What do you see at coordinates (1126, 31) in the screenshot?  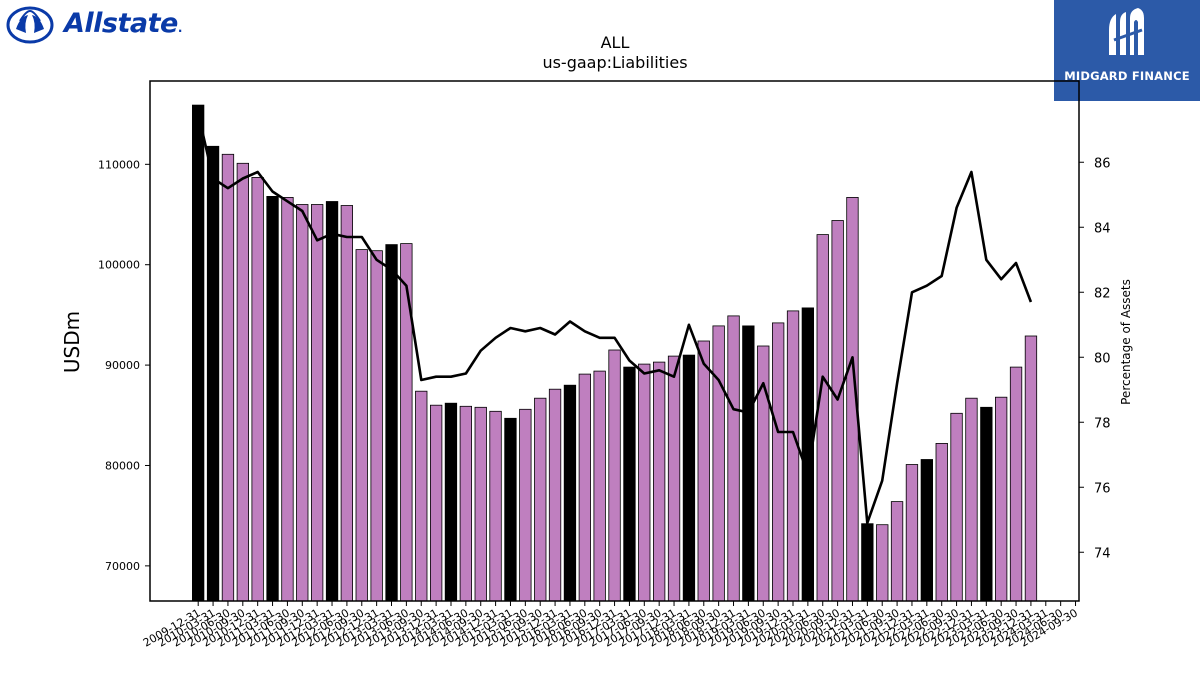 I see `midgard-emblem-icon` at bounding box center [1126, 31].